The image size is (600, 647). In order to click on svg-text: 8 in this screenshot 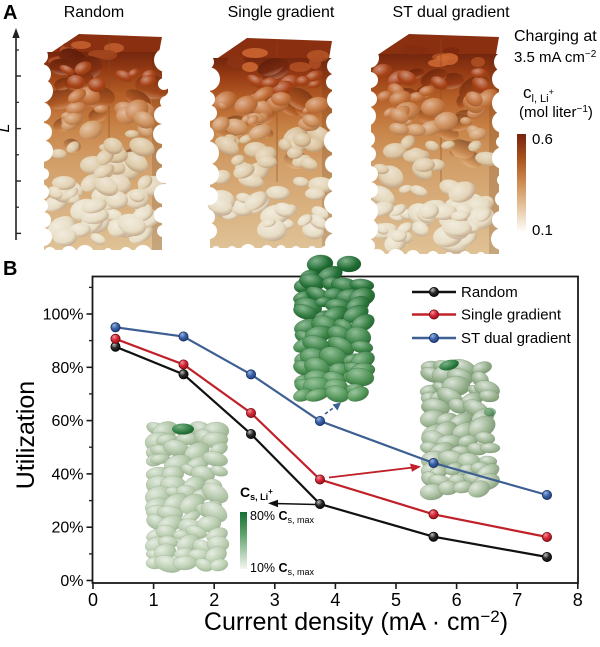, I will do `click(578, 600)`.